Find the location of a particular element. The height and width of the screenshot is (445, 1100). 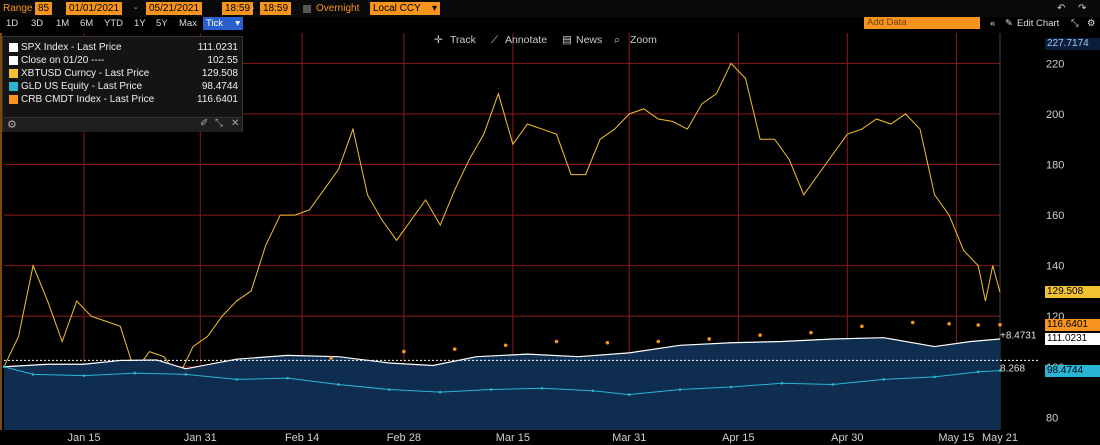

x-tick-label: May 21 is located at coordinates (1000, 438).